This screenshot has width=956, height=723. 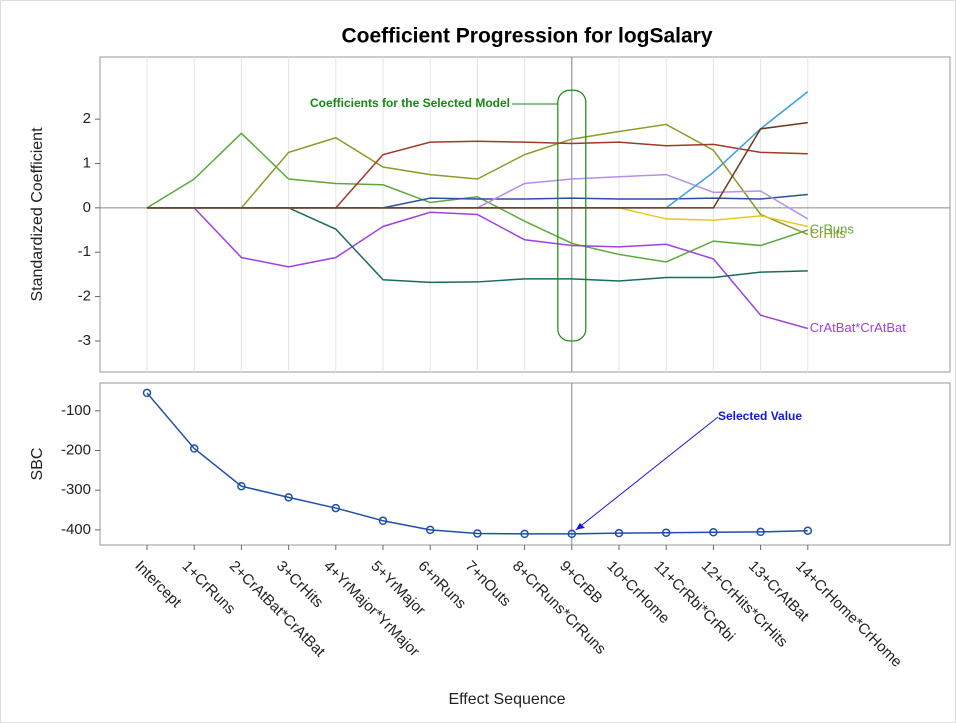 What do you see at coordinates (84, 340) in the screenshot?
I see `y-tick-label: -3` at bounding box center [84, 340].